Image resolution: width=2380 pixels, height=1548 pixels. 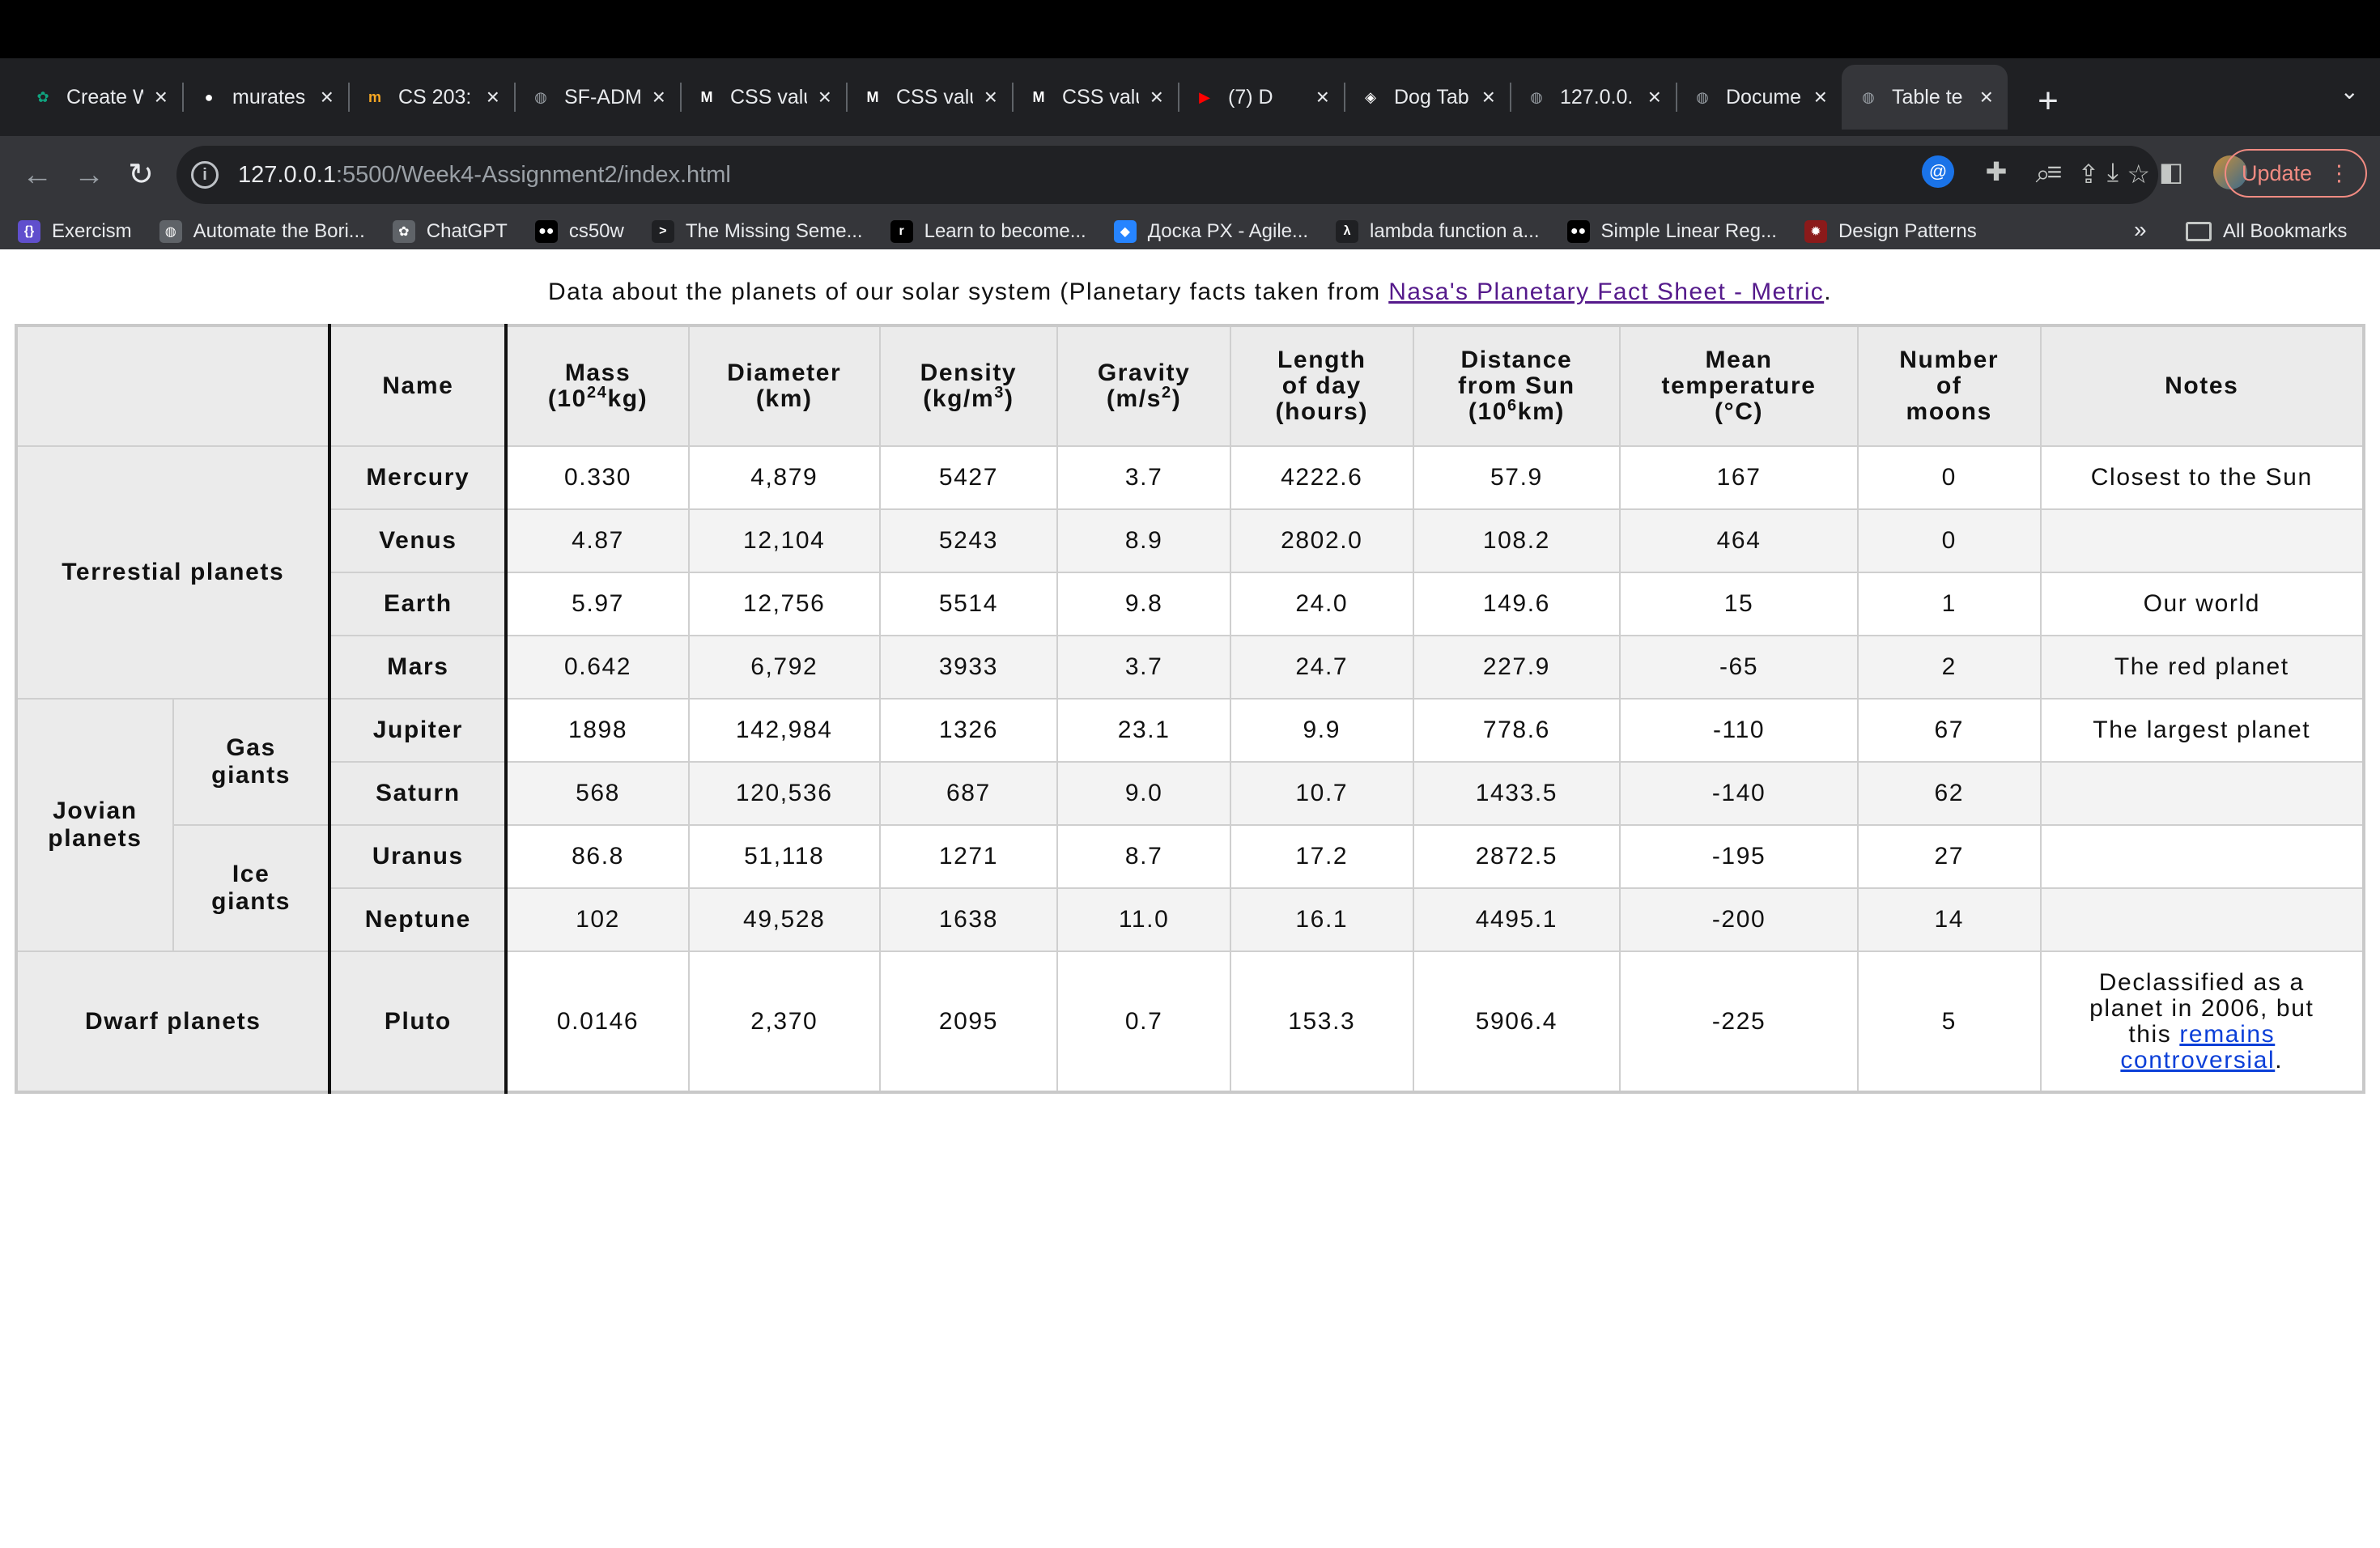 I want to click on cell-density: 2095, so click(x=969, y=1022).